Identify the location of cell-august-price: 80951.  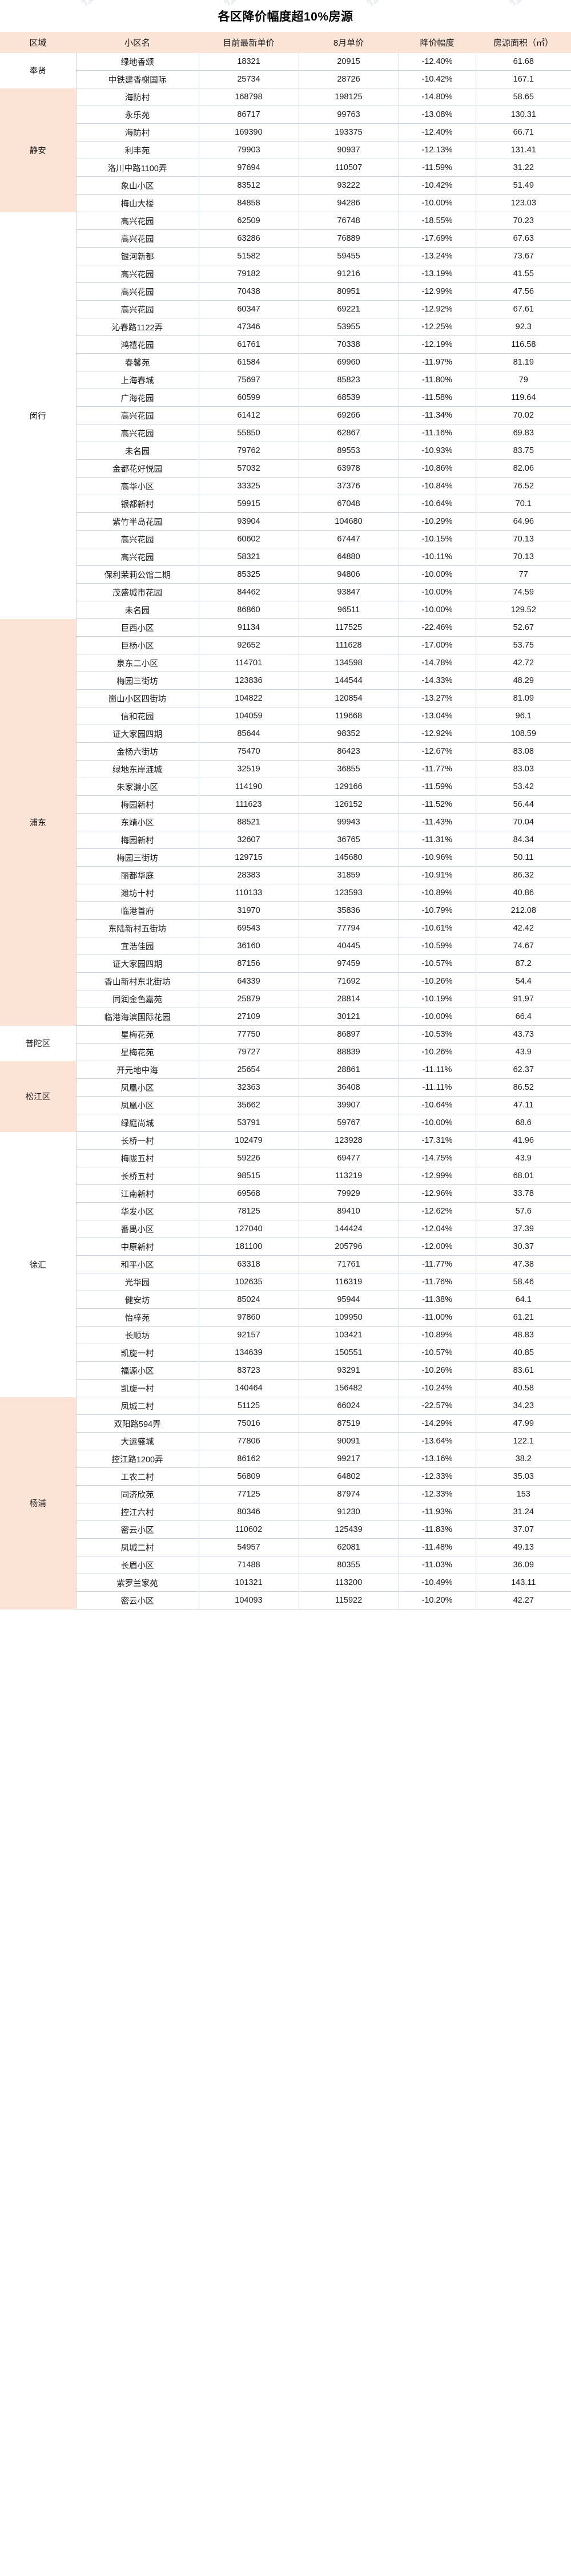
(349, 291).